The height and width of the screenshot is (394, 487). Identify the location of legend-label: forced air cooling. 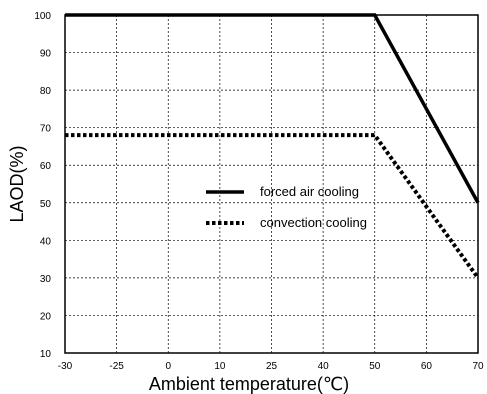
(309, 191).